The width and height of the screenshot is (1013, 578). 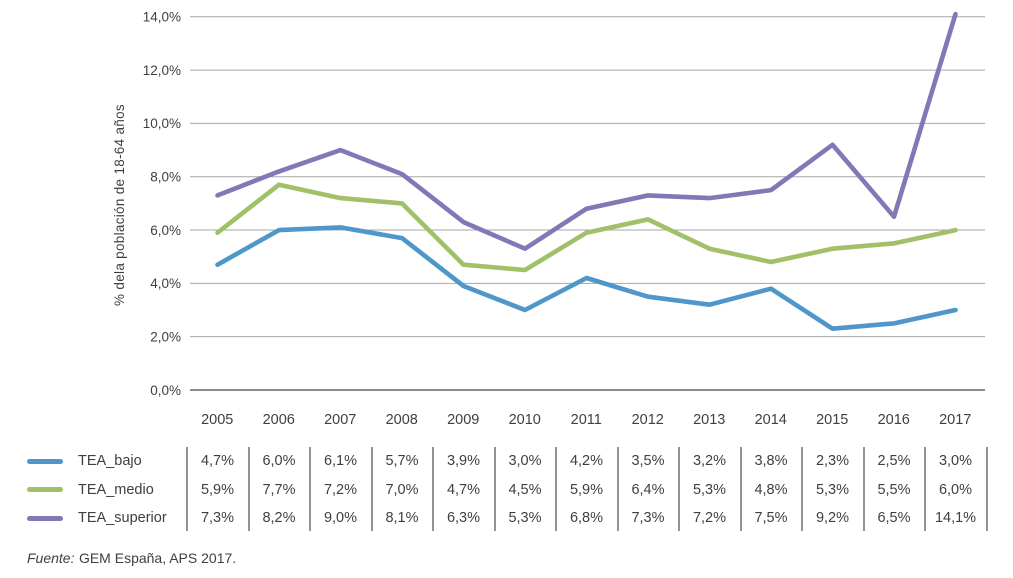 I want to click on x-tick-label: 2006, so click(x=278, y=420).